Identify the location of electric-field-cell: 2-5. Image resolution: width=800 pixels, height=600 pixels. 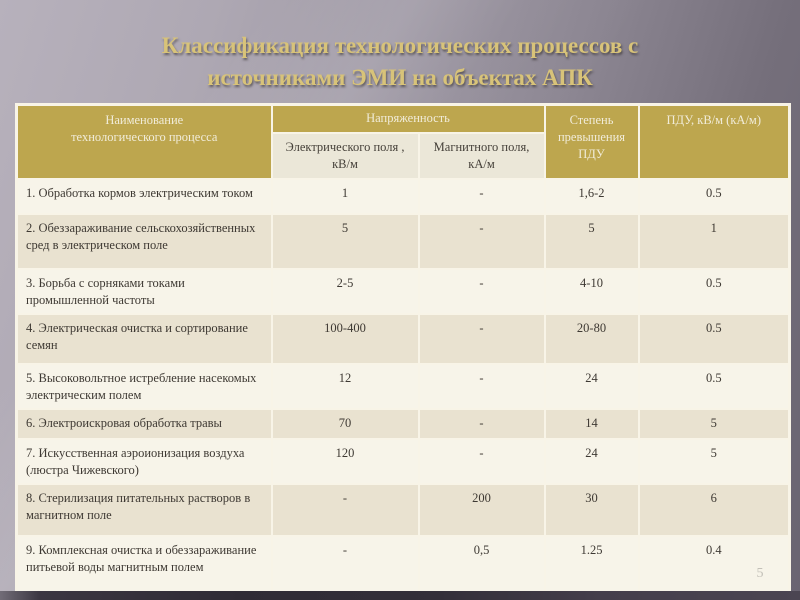
(345, 291).